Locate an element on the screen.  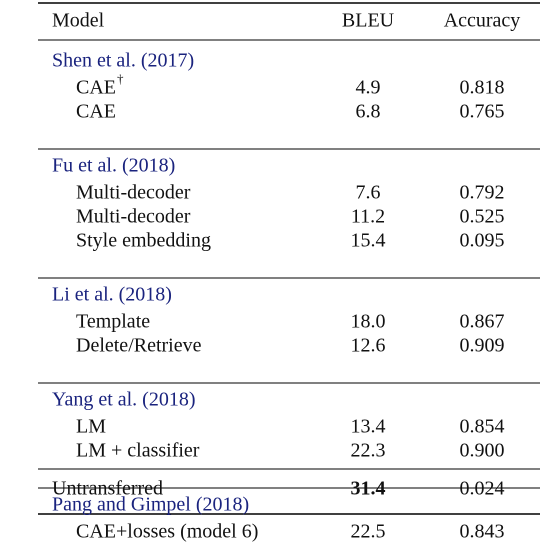
model-name: Template is located at coordinates (113, 322).